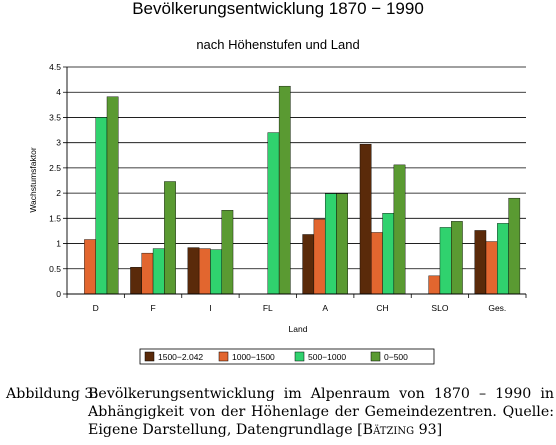 This screenshot has height=445, width=556. Describe the element at coordinates (396, 357) in the screenshot. I see `legend-label: 0−500` at that location.